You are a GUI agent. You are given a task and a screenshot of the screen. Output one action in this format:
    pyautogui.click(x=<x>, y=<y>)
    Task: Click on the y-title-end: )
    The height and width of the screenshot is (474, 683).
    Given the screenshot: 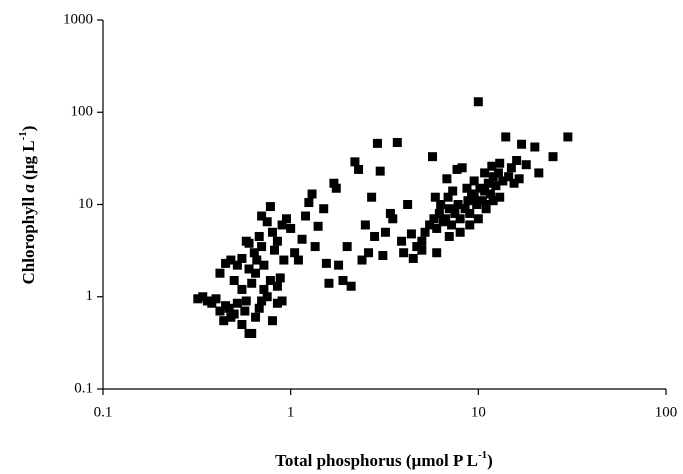 What is the action you would take?
    pyautogui.click(x=28, y=129)
    